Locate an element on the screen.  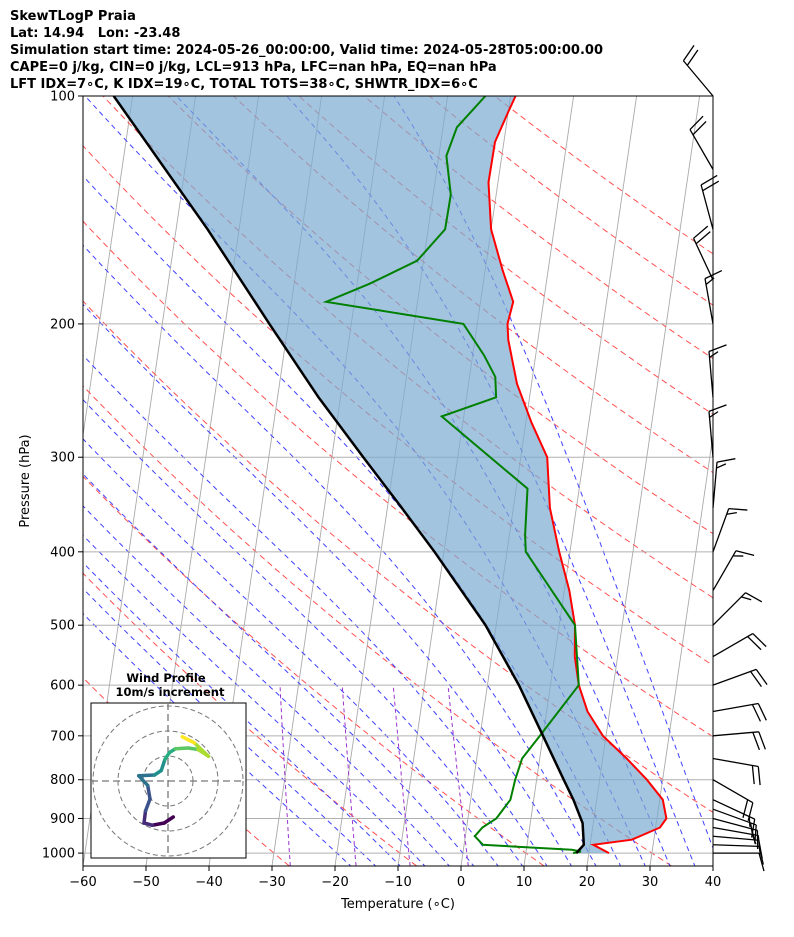
x-tick-label: 30 is located at coordinates (650, 882).